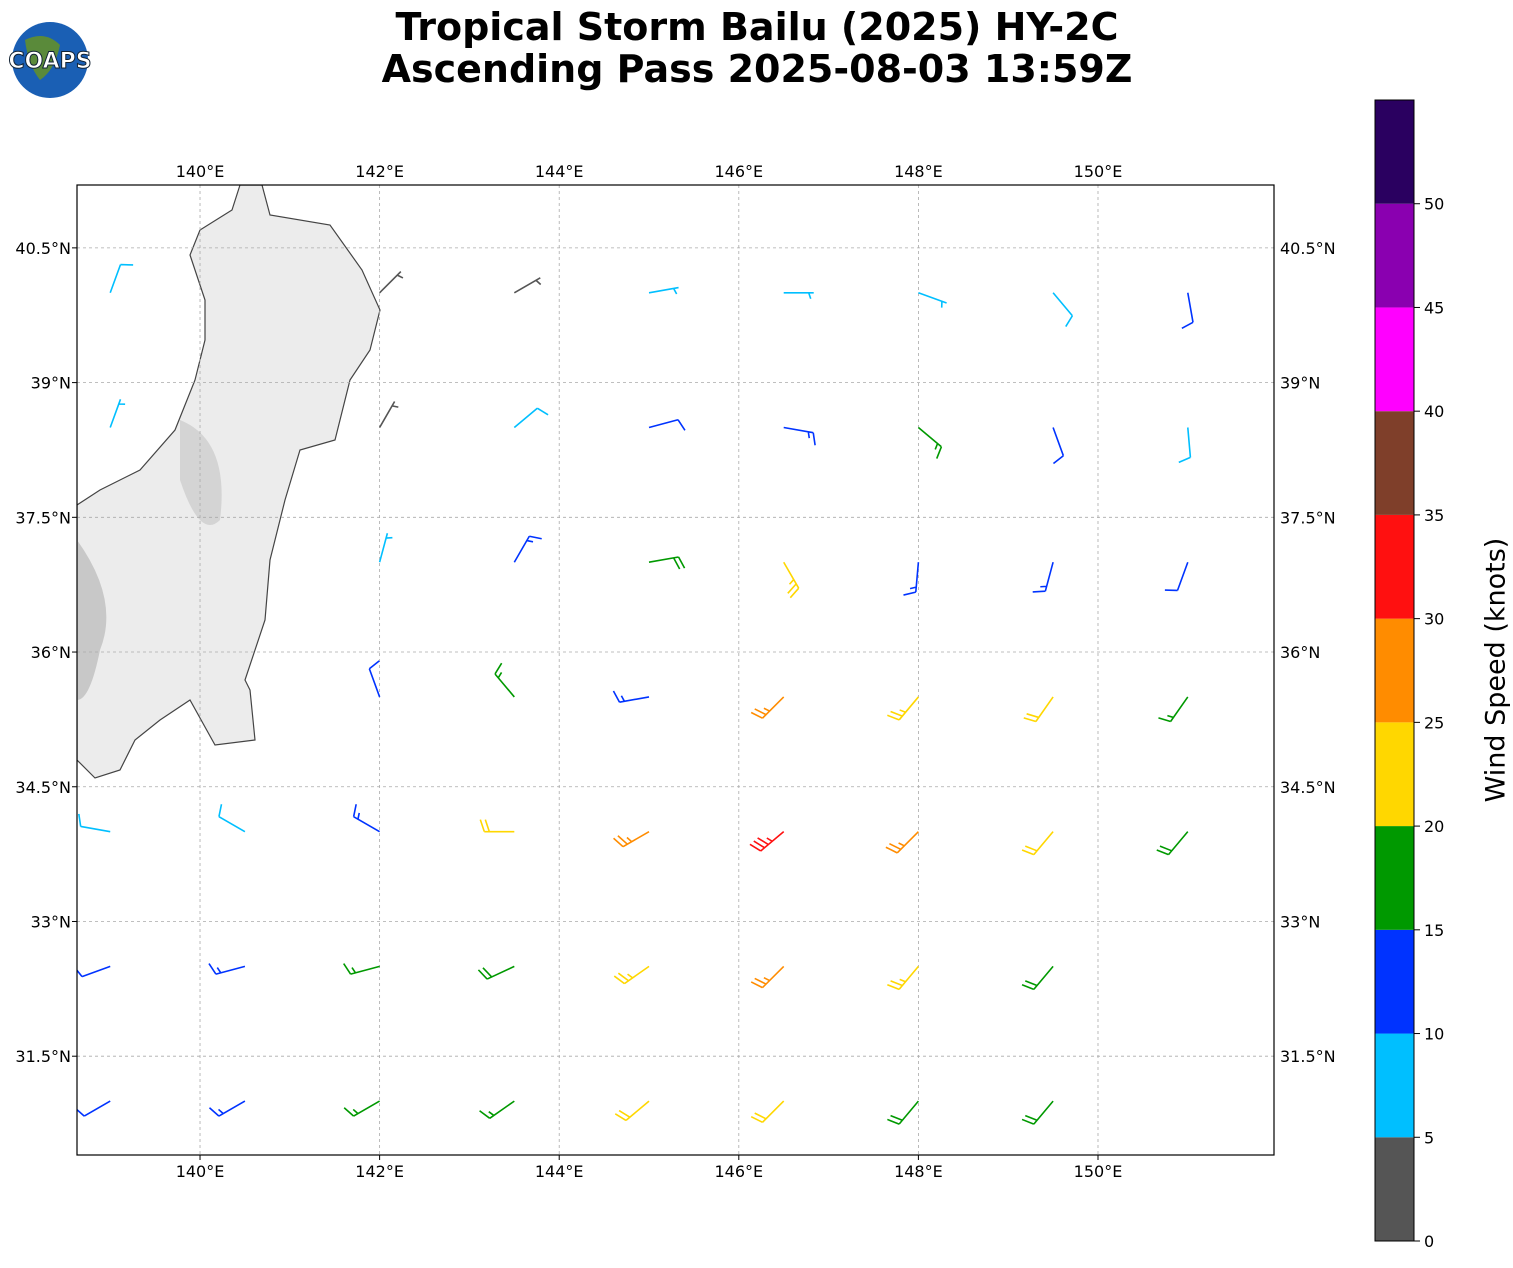 The image size is (1513, 1268). What do you see at coordinates (1434, 411) in the screenshot?
I see `colorbar-tick-label: 40` at bounding box center [1434, 411].